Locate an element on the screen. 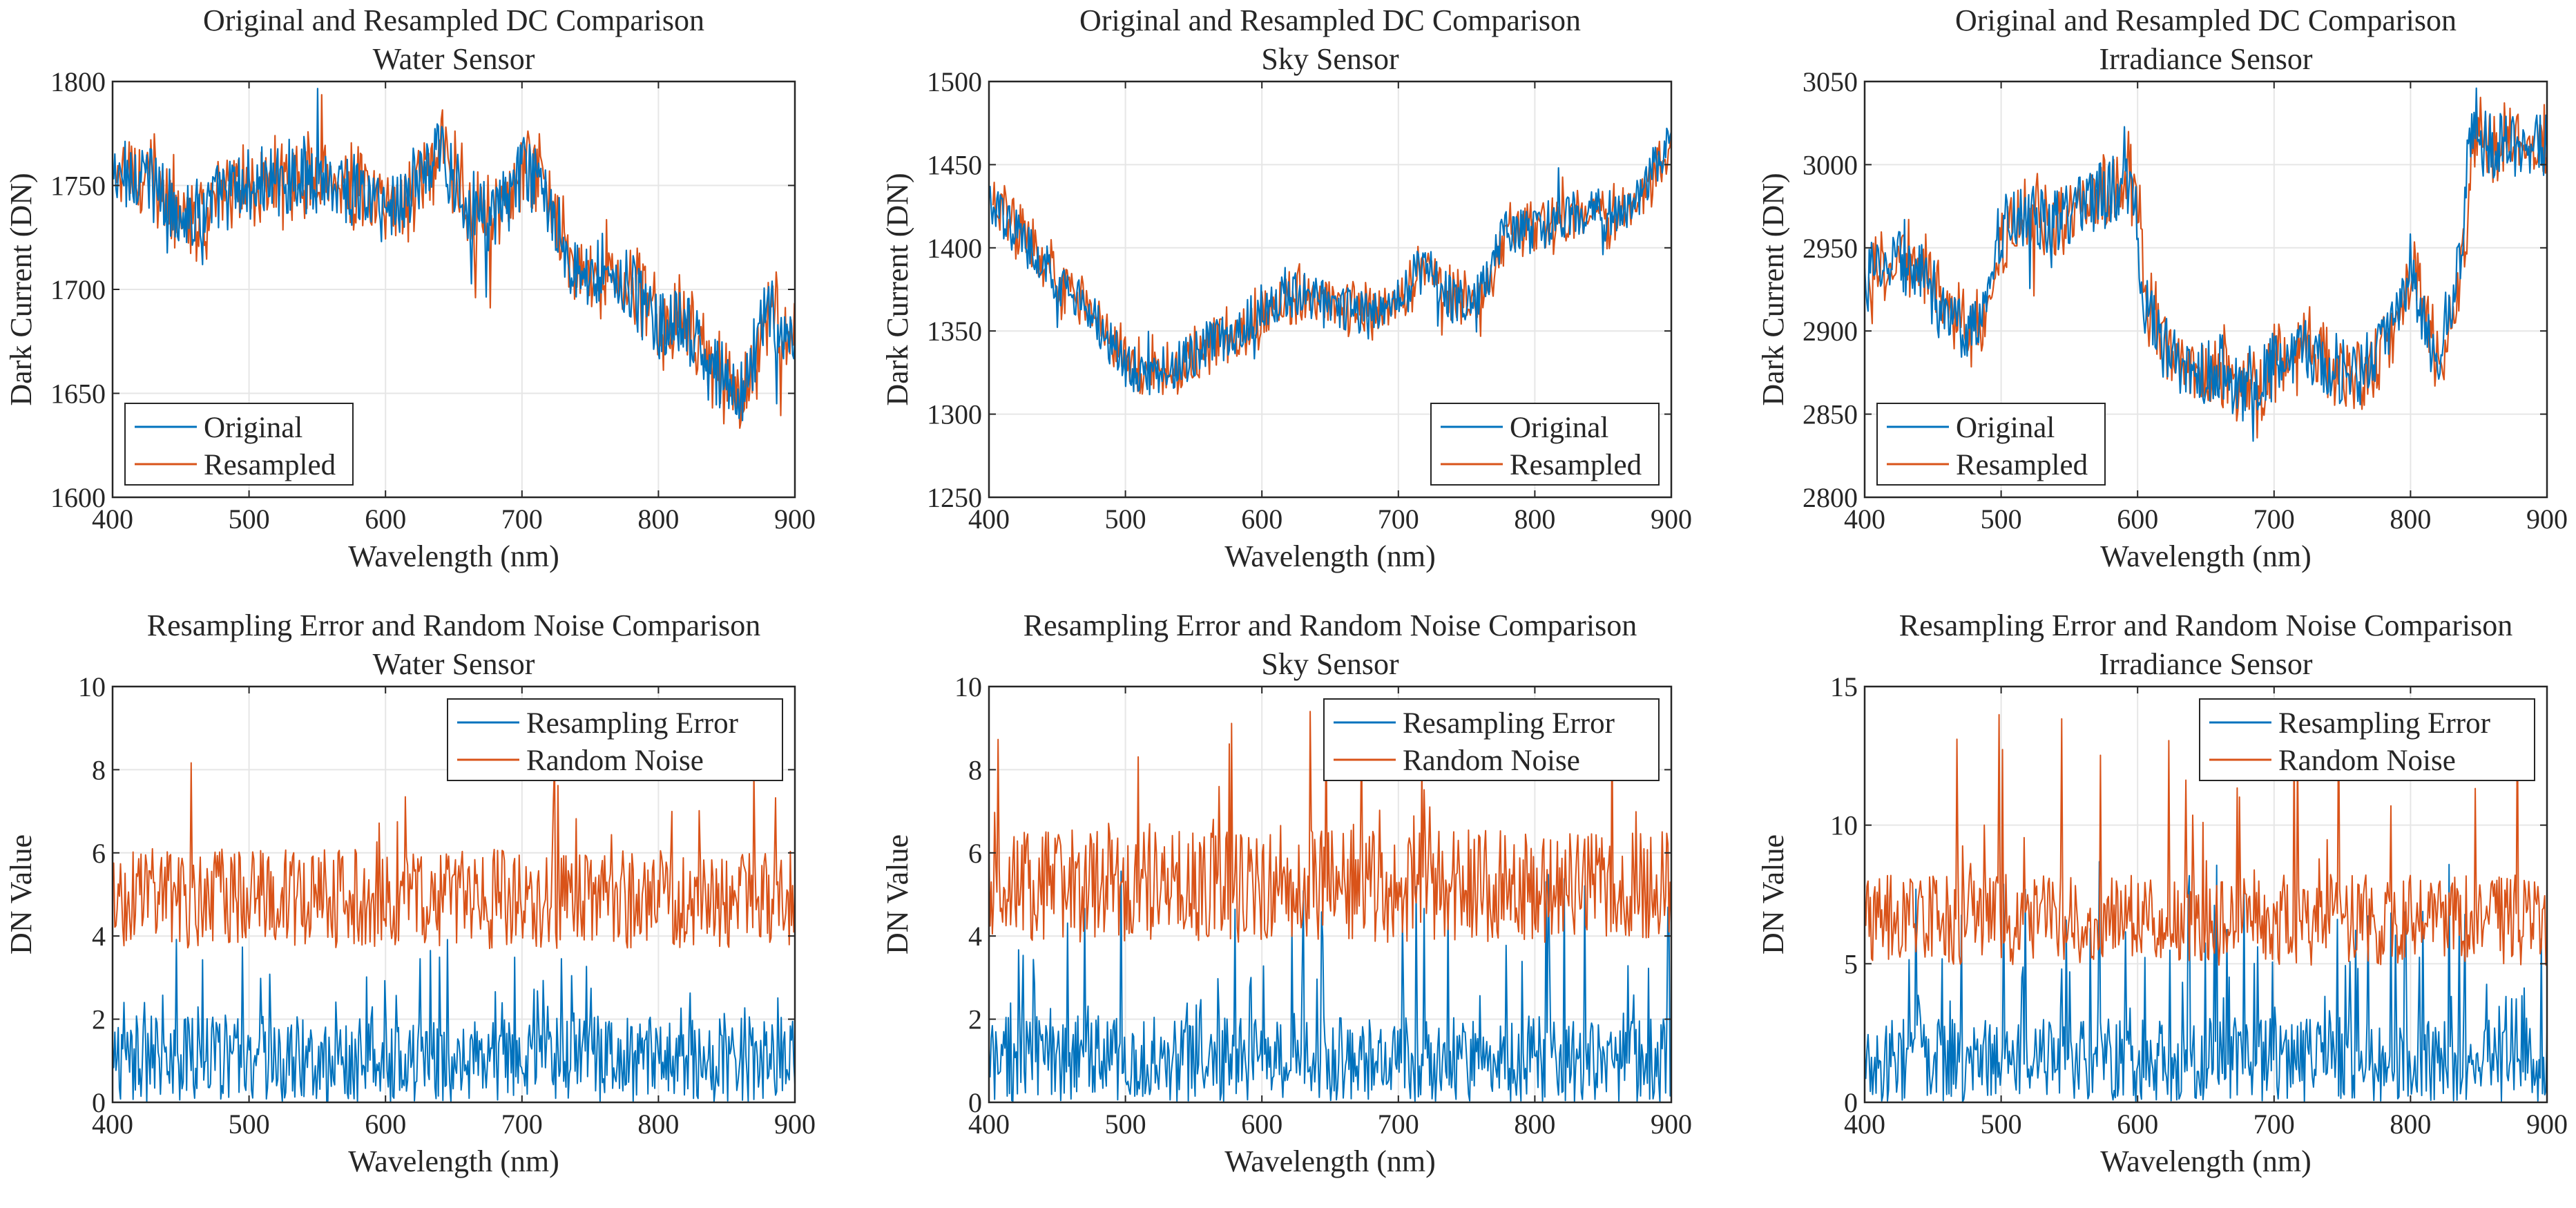  y-tick-label: 1300 is located at coordinates (954, 414).